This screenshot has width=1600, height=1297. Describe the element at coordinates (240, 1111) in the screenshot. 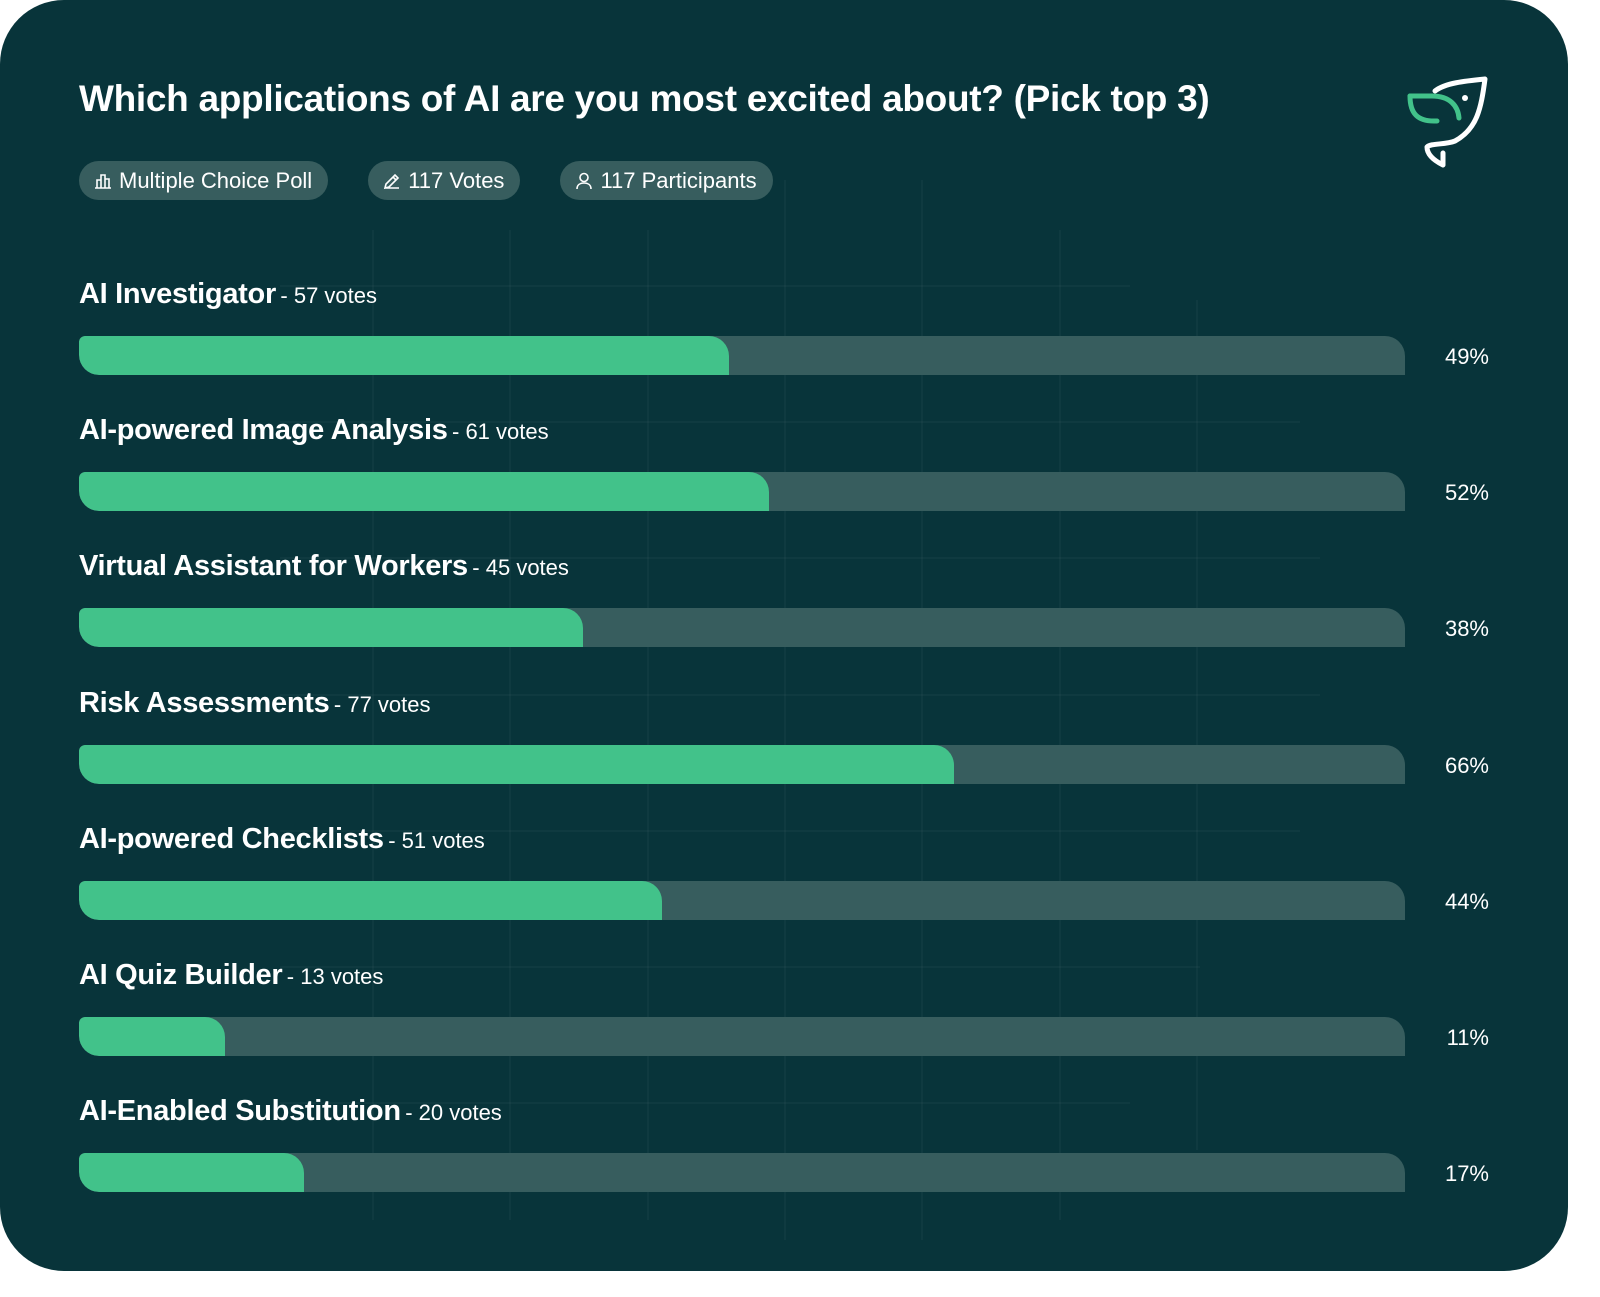

I see `option-name: AI-Enabled Substitution` at that location.